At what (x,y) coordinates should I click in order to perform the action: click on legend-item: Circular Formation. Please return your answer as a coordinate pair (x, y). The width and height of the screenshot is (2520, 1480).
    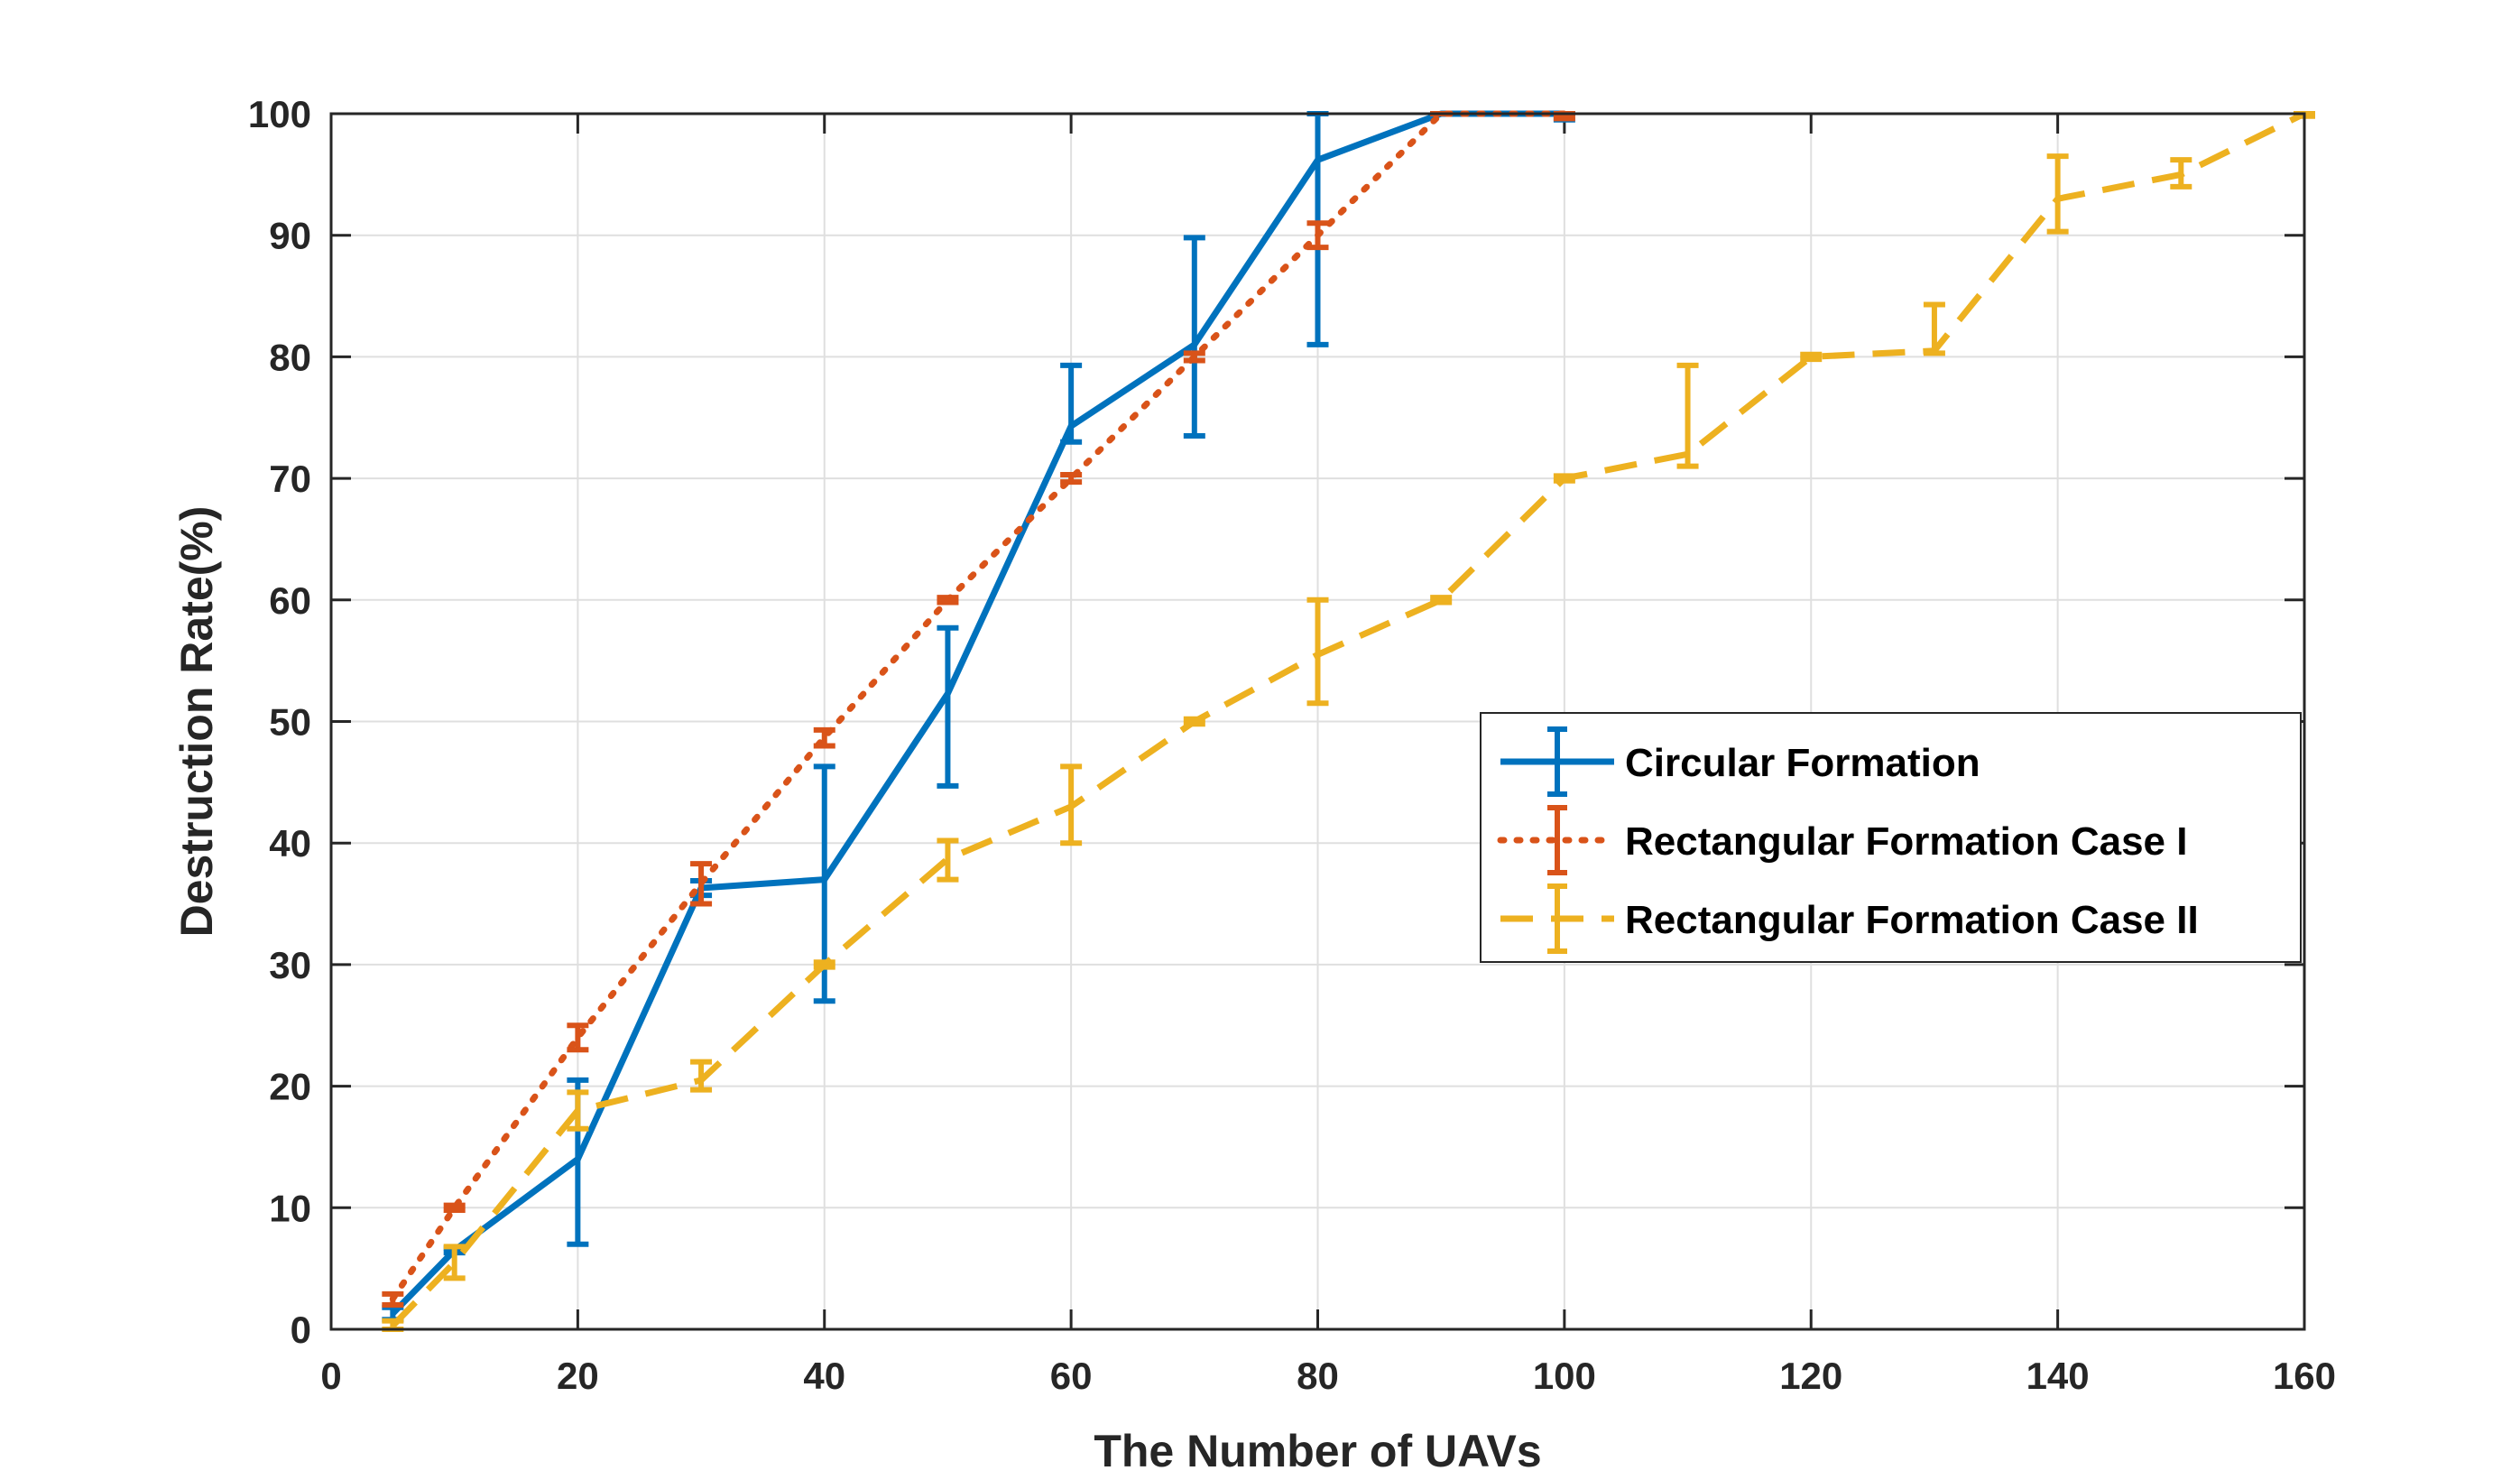
    Looking at the image, I should click on (1740, 762).